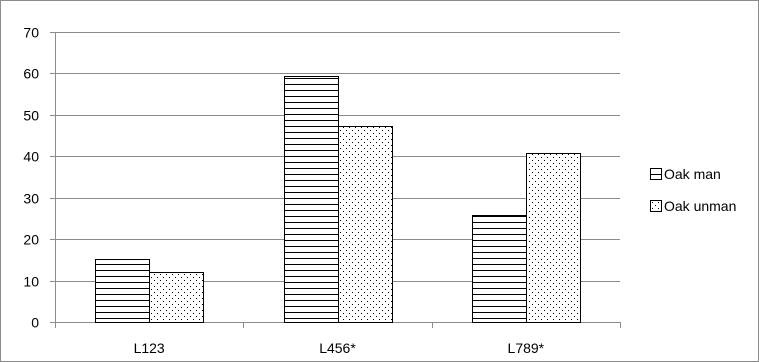 This screenshot has width=759, height=362. I want to click on y-tick-label: 10, so click(31, 282).